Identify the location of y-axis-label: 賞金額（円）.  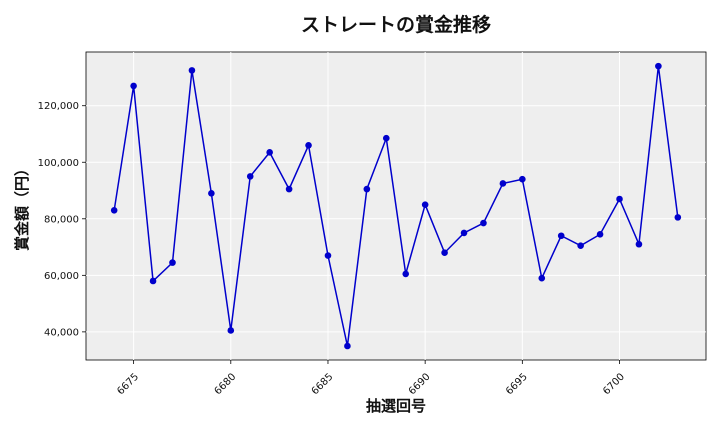
(22, 206).